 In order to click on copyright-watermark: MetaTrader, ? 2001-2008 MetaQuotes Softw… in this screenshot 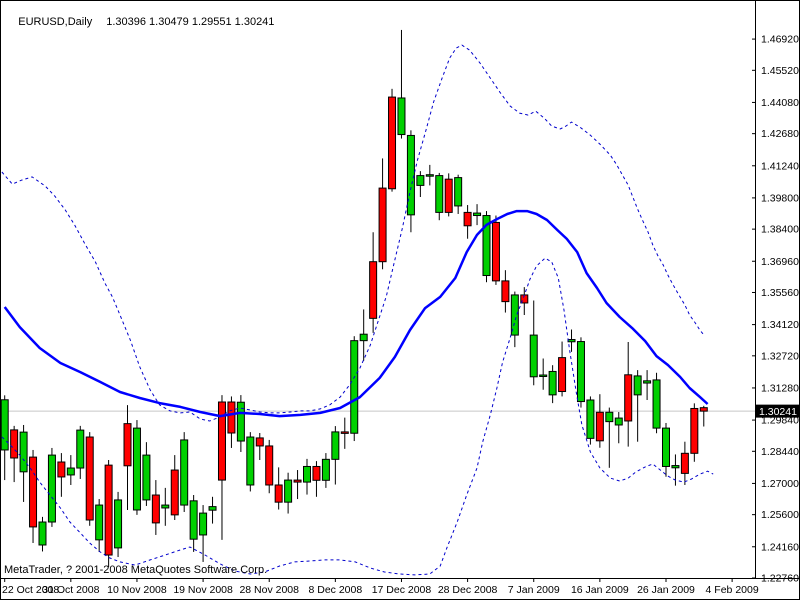, I will do `click(136, 570)`.